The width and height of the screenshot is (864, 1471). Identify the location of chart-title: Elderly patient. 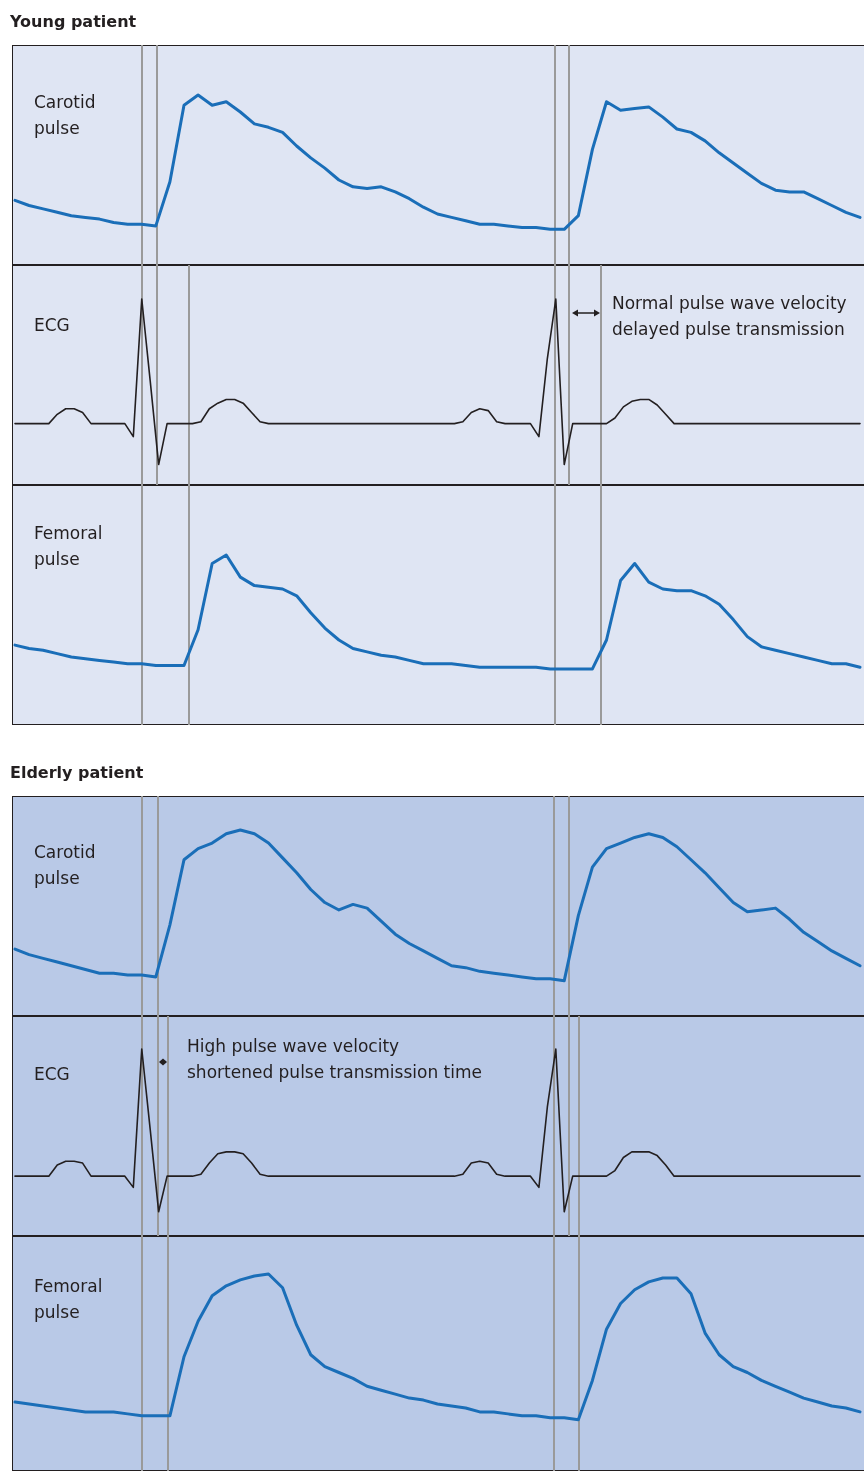
(77, 772).